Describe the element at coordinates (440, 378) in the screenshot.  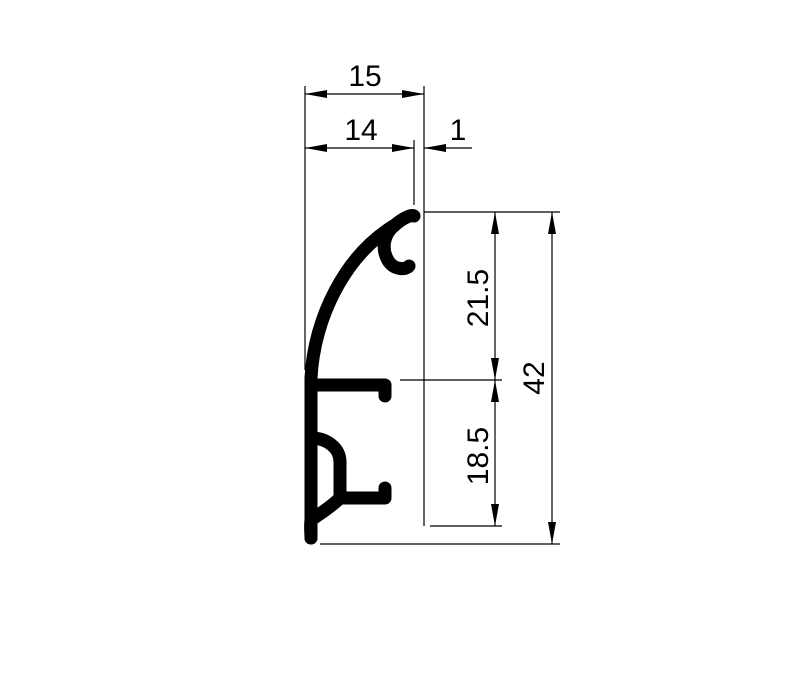
I see `right-dimensions` at that location.